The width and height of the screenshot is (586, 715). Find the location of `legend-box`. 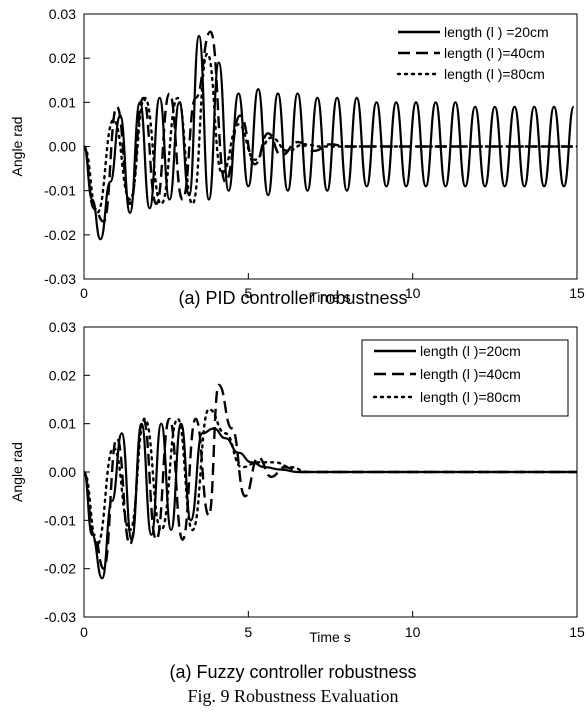

legend-box is located at coordinates (465, 378).